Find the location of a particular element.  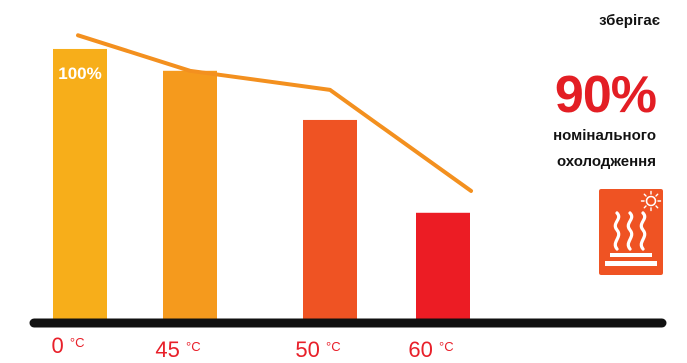

x-tick-label-60: 60 °C is located at coordinates (430, 349).